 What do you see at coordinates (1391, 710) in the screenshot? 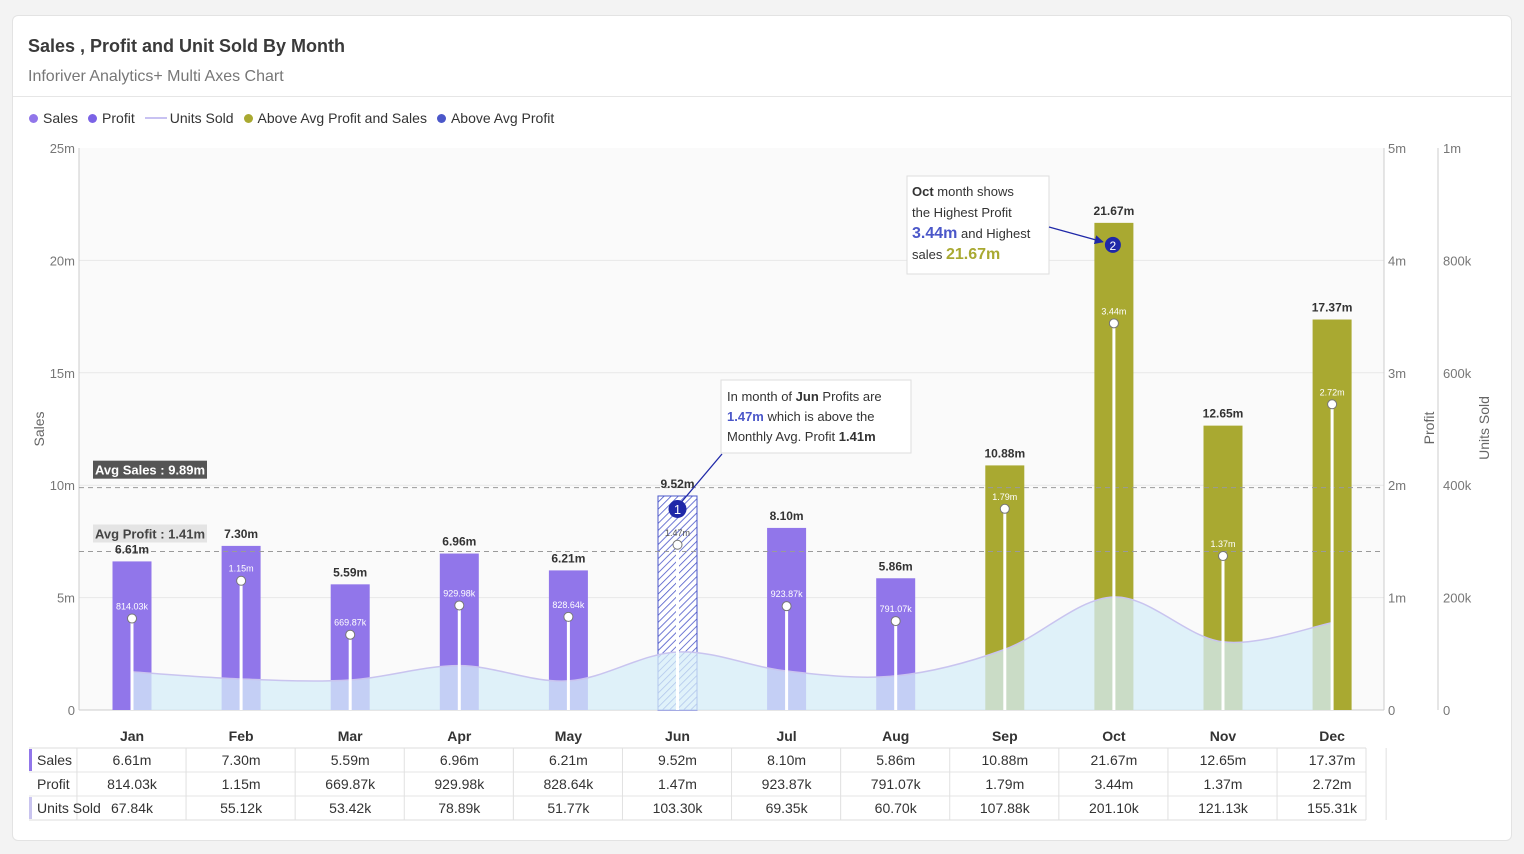
I see `profit-tick-label: 0` at bounding box center [1391, 710].